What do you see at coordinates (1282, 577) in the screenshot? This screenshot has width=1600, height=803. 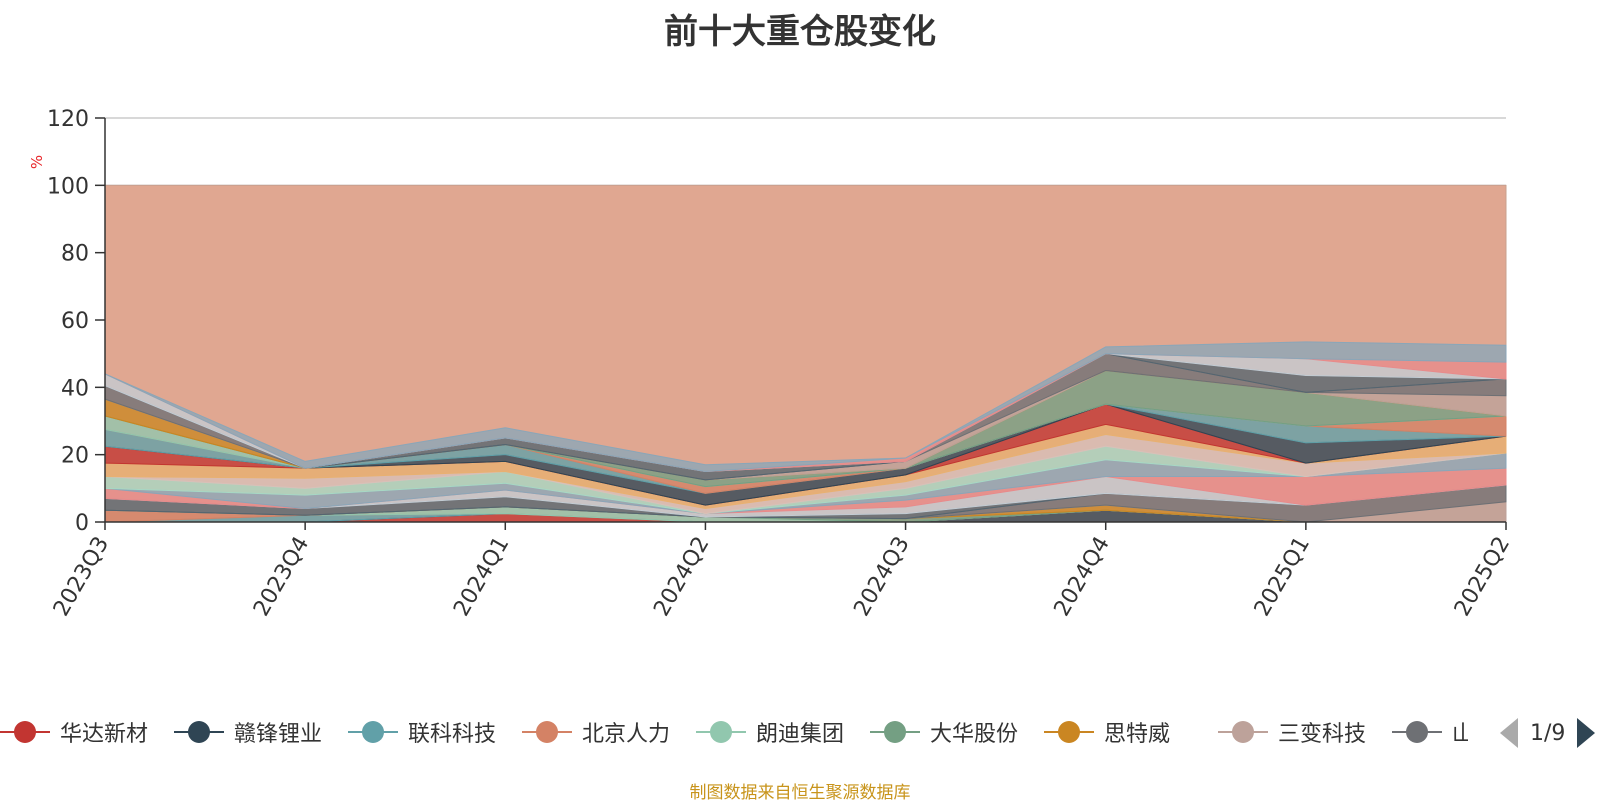 I see `x-tick-label-6: 2025Q1` at bounding box center [1282, 577].